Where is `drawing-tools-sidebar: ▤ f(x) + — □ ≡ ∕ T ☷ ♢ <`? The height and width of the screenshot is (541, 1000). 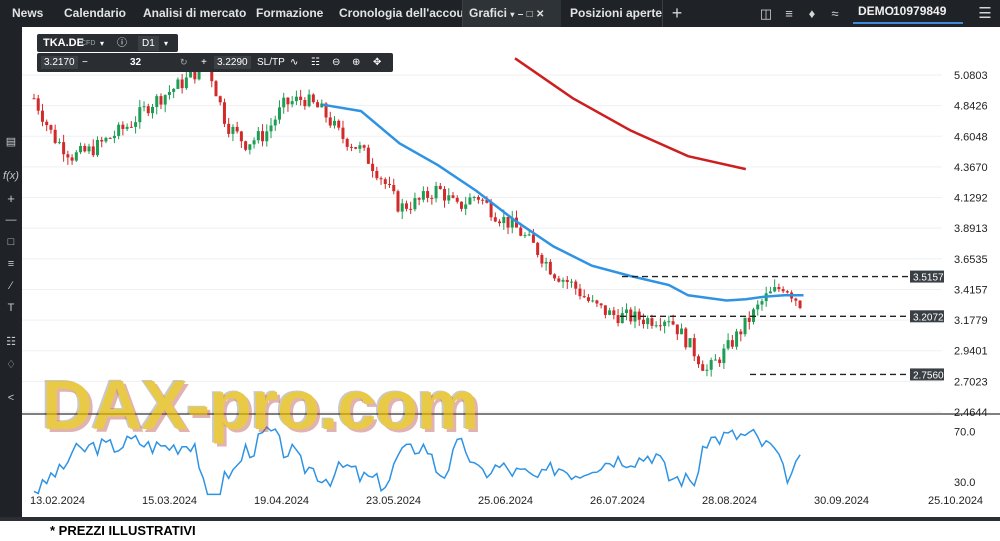
drawing-tools-sidebar: ▤ f(x) + — □ ≡ ∕ T ☷ ♢ < is located at coordinates (11, 274).